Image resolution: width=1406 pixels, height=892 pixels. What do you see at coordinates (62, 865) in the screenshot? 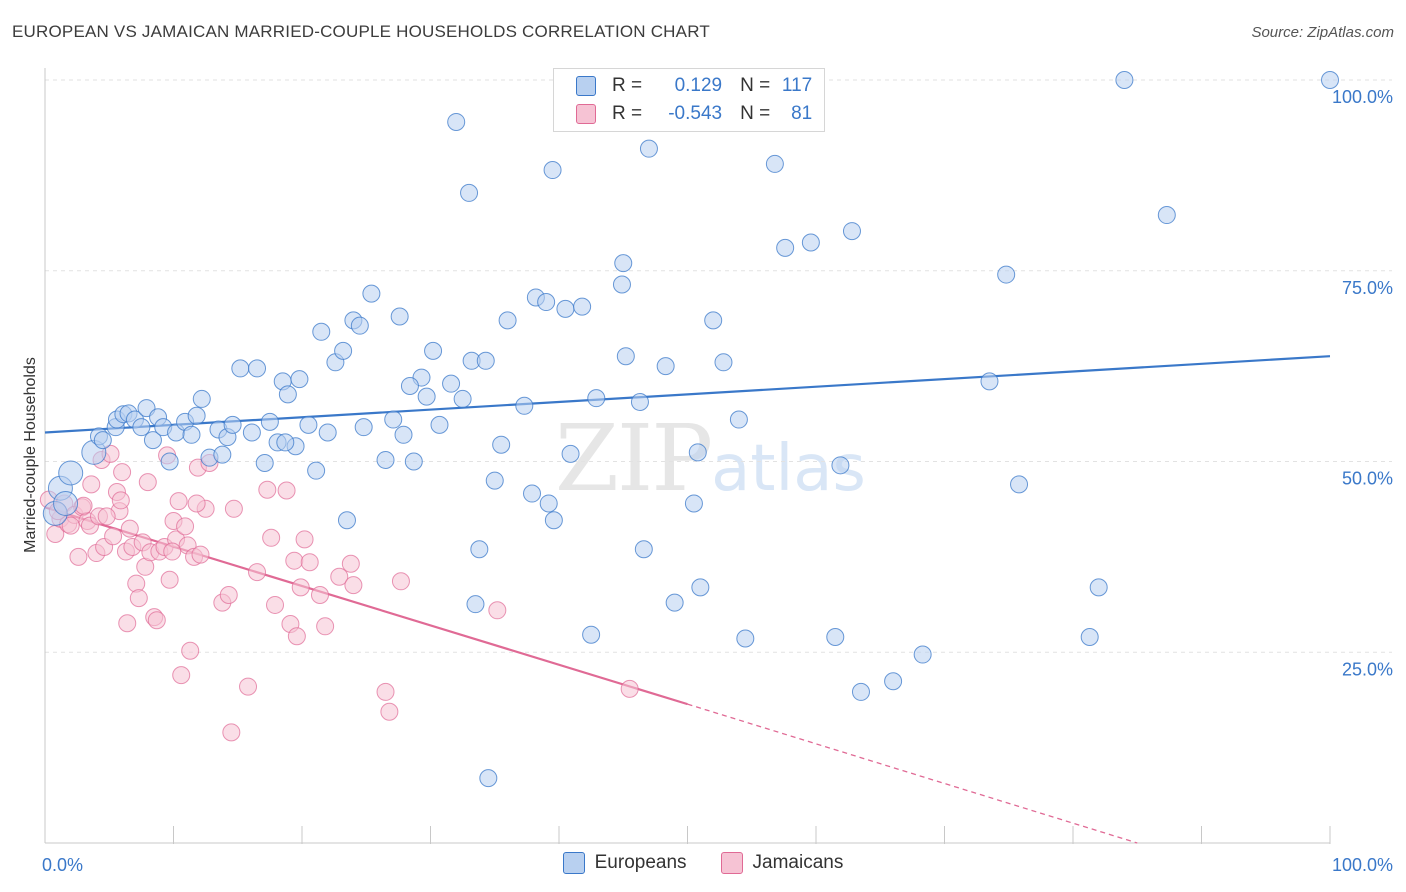
I see `x-tick-label-min: 0.0%` at bounding box center [62, 865].